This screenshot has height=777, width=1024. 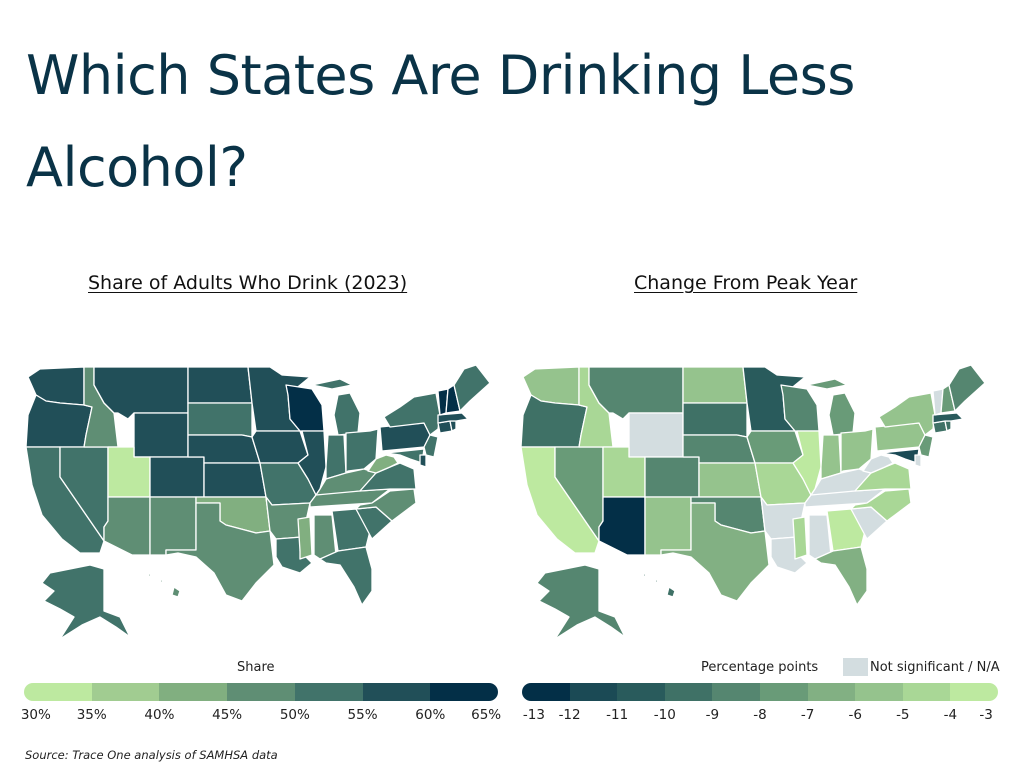 I want to click on left-map-title: Share of Adults Who Drink (2023), so click(x=248, y=283).